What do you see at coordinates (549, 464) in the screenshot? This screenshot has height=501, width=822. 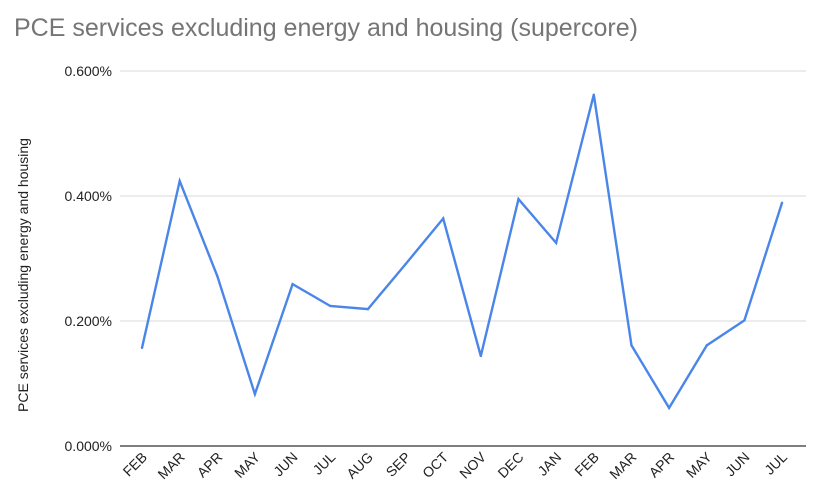 I see `x-tick-label: JAN` at bounding box center [549, 464].